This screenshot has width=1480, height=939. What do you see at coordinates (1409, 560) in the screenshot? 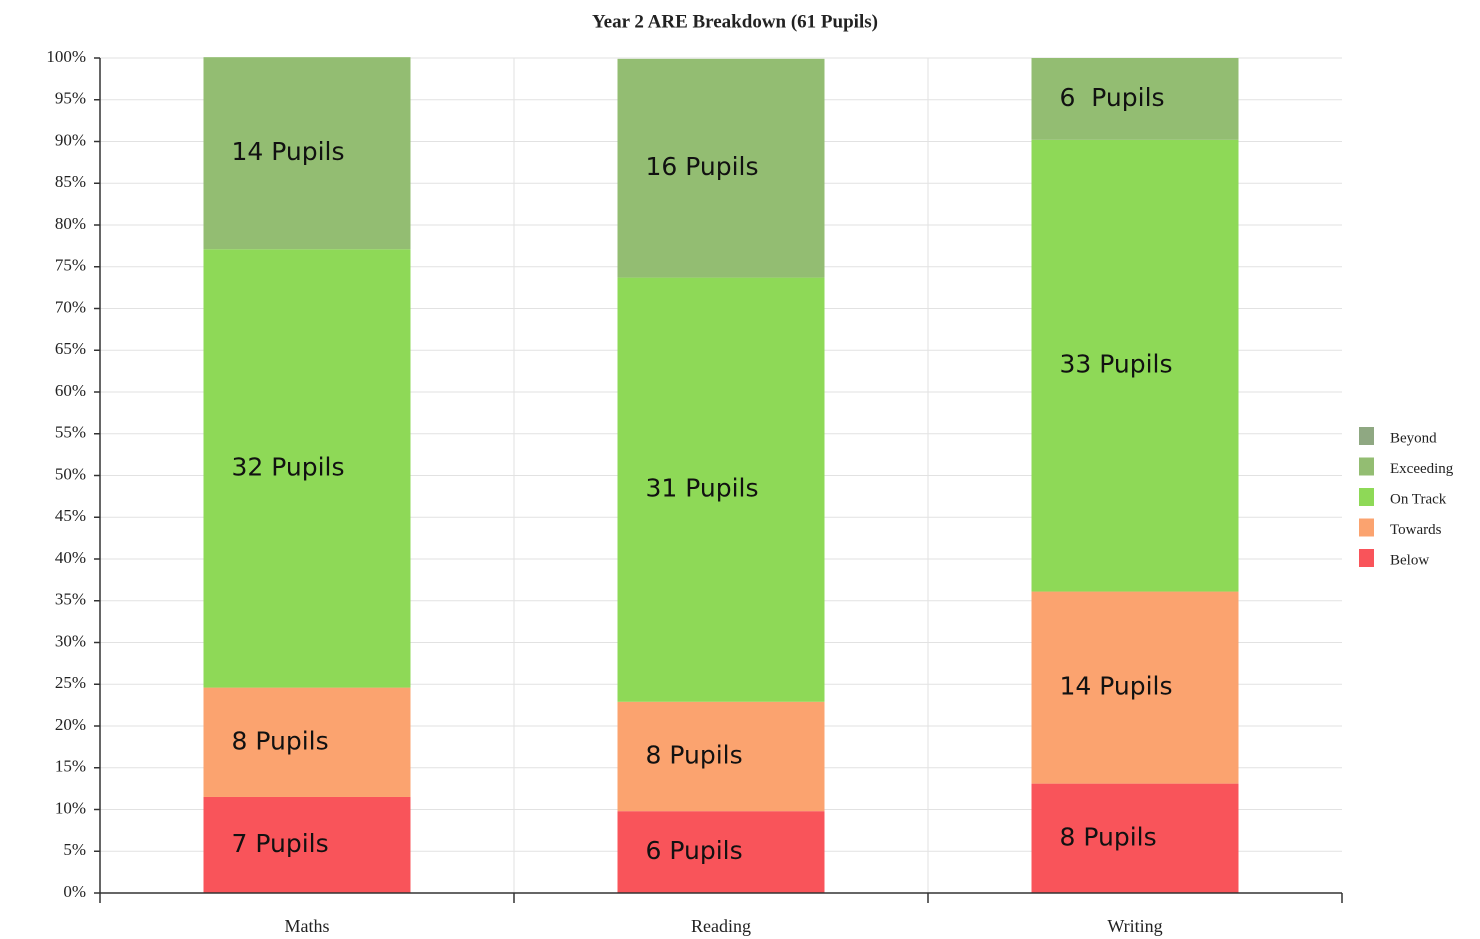
I see `legend-label: Below` at bounding box center [1409, 560].